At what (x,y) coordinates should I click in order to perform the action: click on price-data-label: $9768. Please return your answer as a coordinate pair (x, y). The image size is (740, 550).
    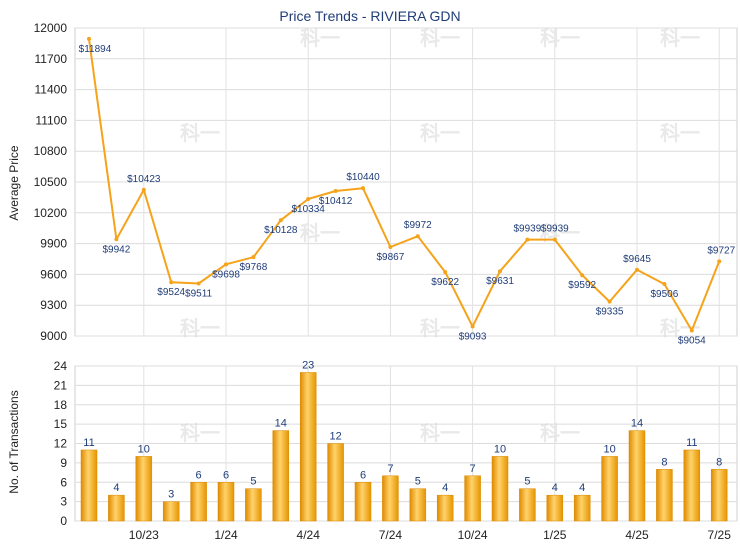
    Looking at the image, I should click on (253, 267).